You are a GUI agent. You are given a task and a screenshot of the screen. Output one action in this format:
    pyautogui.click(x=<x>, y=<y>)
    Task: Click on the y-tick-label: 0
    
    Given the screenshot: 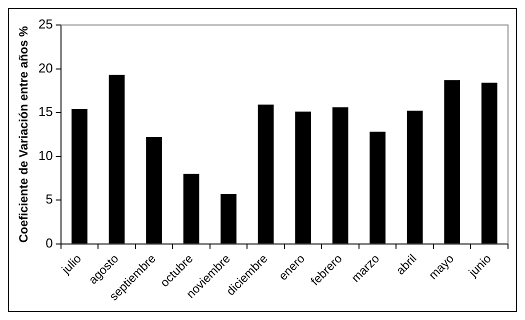 What is the action you would take?
    pyautogui.click(x=49, y=242)
    